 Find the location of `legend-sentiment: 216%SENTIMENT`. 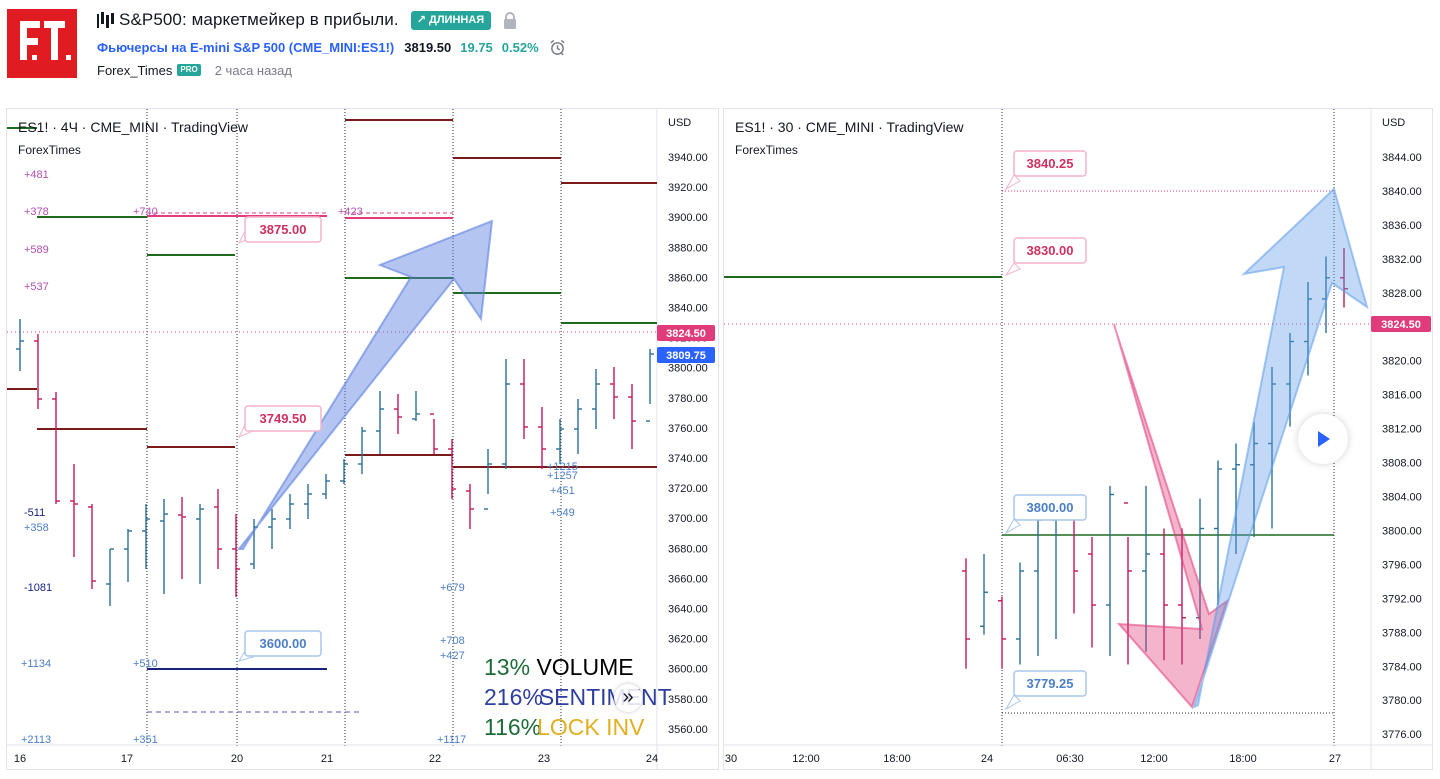

legend-sentiment: 216%SENTIMENT is located at coordinates (578, 697).